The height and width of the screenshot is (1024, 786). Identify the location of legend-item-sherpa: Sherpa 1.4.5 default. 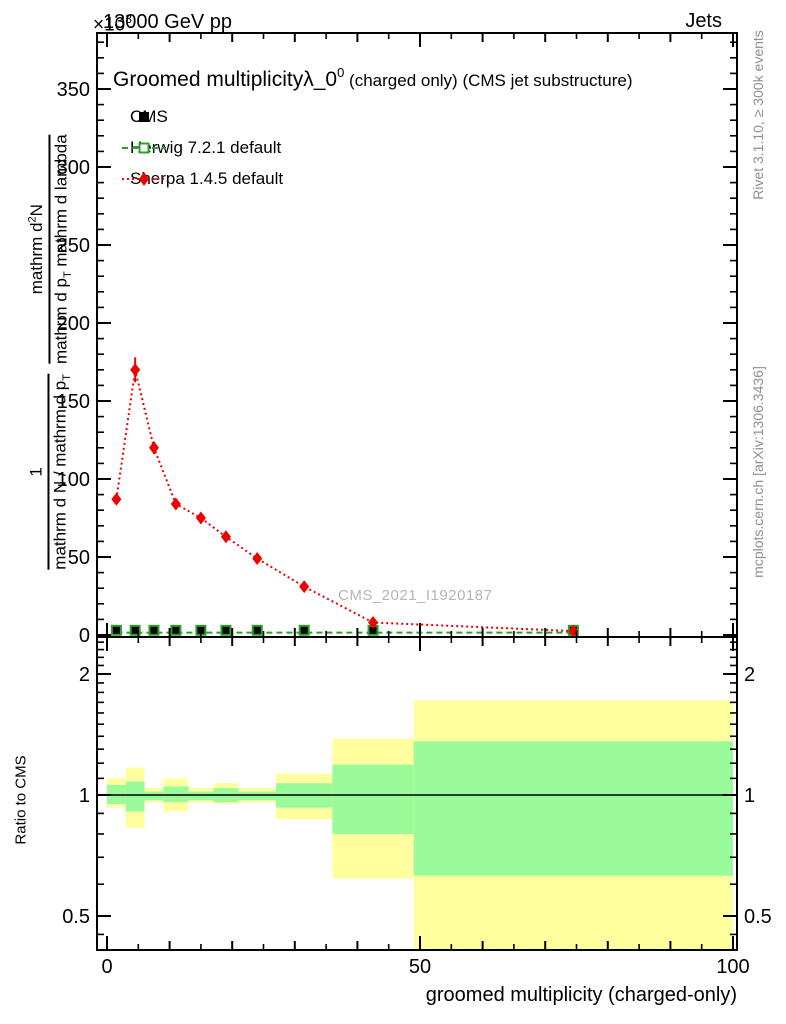
(202, 179).